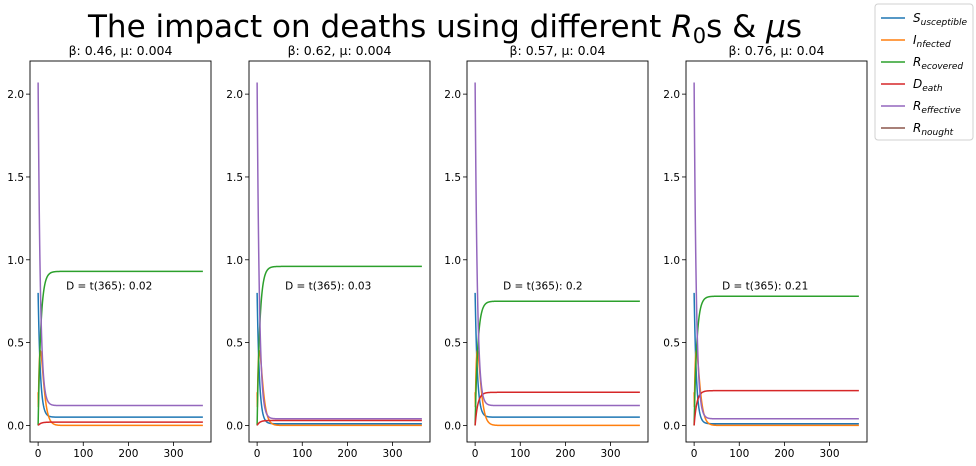 This screenshot has width=976, height=466. Describe the element at coordinates (699, 36) in the screenshot. I see `suptitle-subscript: 0` at that location.